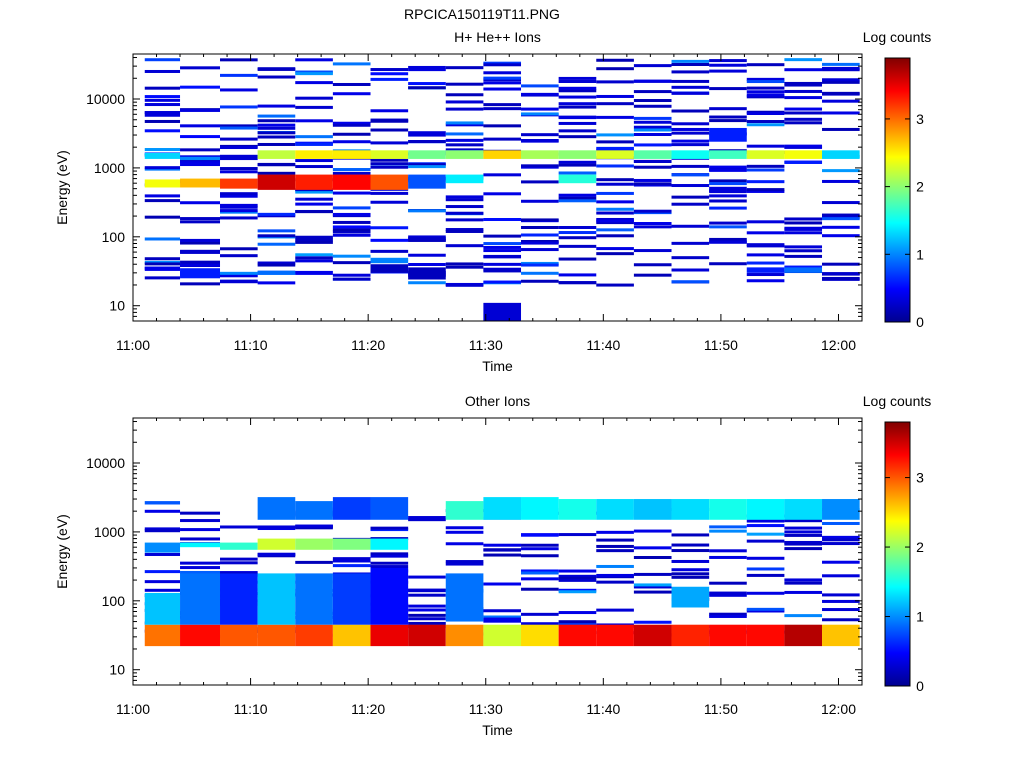 The image size is (1024, 773). What do you see at coordinates (133, 709) in the screenshot?
I see `x-tick-label: 11:00` at bounding box center [133, 709].